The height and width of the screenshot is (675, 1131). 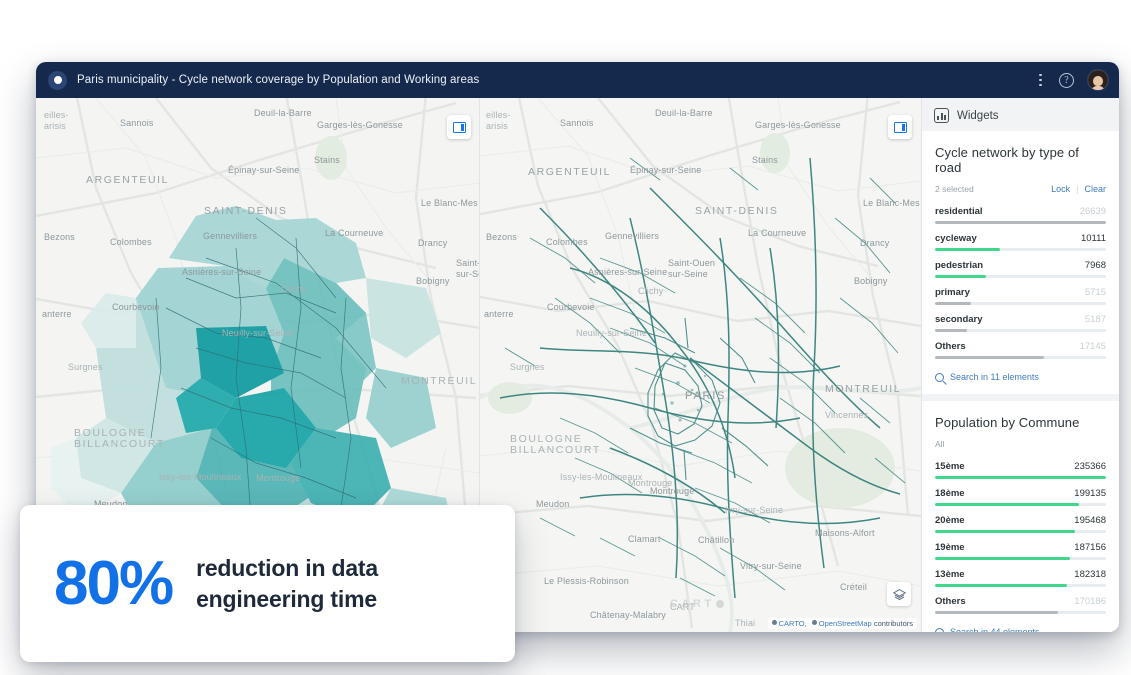 I want to click on bar-chart-icon, so click(x=941, y=115).